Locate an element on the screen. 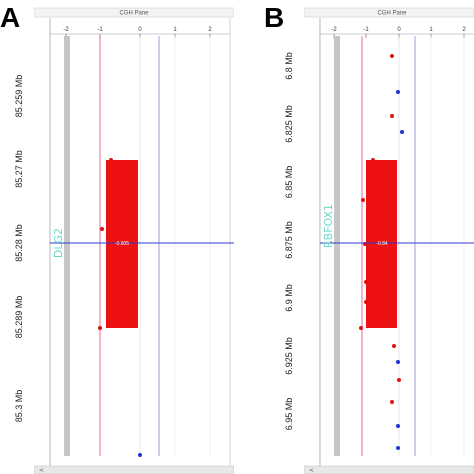 This screenshot has height=474, width=474. center-value-label: -0.84 is located at coordinates (382, 244).